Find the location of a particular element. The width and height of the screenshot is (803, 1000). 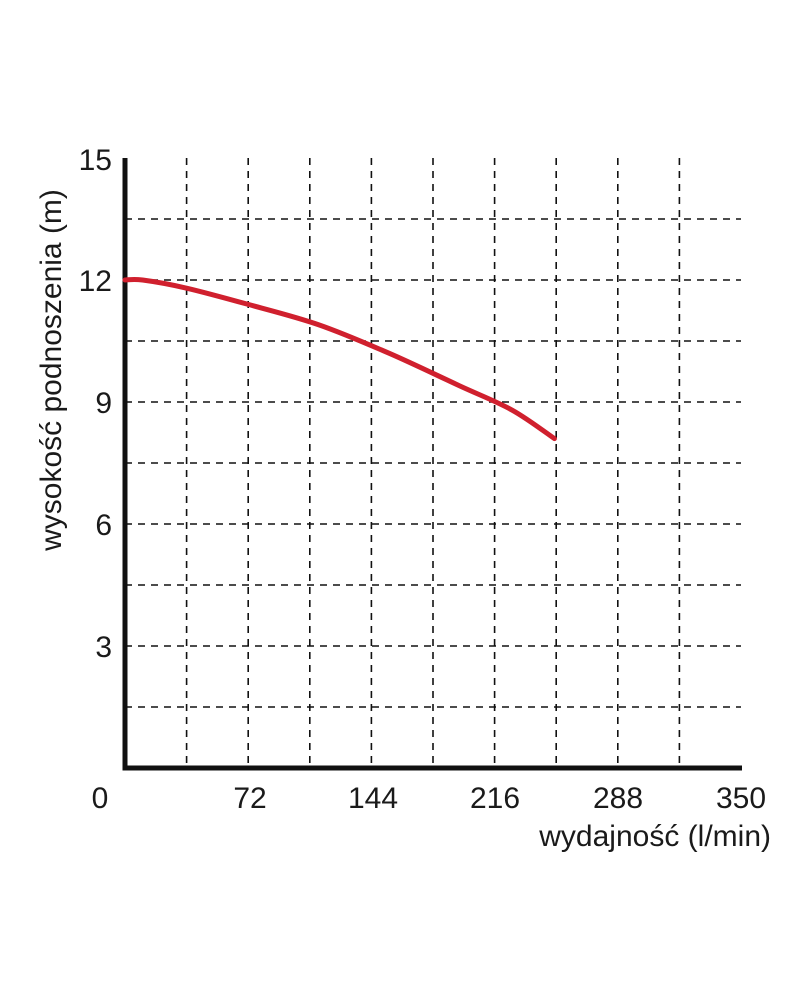

y-tick-label-9: 9 is located at coordinates (103, 403).